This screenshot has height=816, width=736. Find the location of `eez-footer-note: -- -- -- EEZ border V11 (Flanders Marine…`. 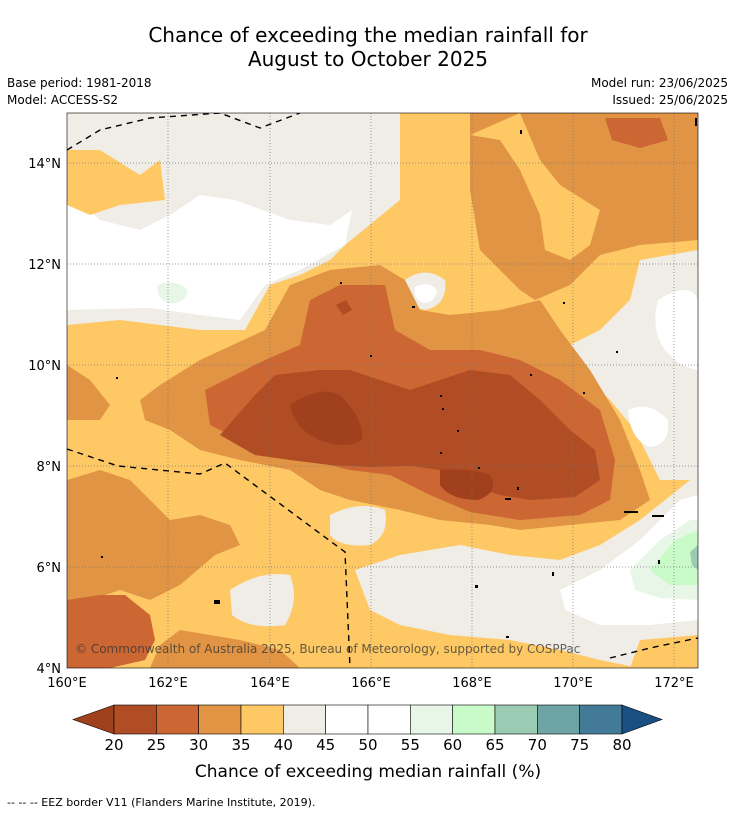

eez-footer-note: -- -- -- EEZ border V11 (Flanders Marine… is located at coordinates (161, 802).